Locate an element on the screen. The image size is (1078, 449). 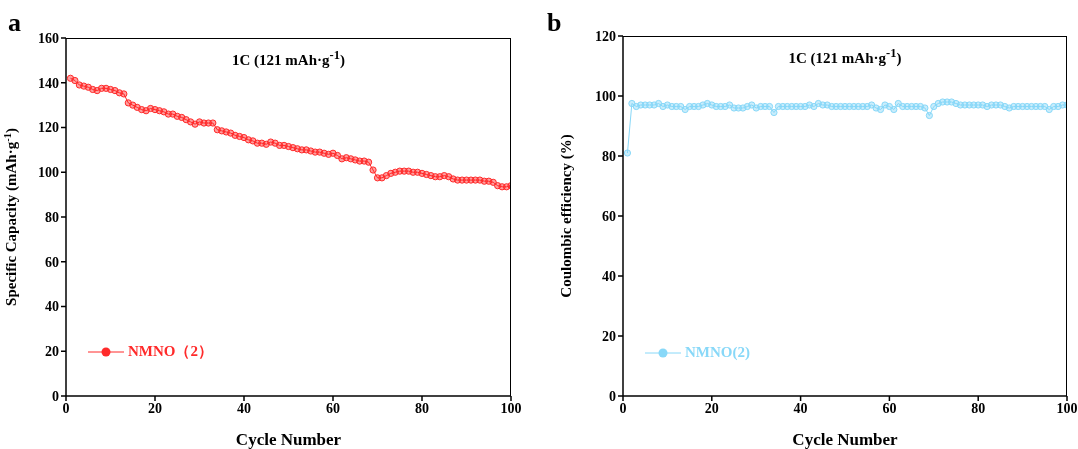
y-tick-label: 140 is located at coordinates (48, 83).